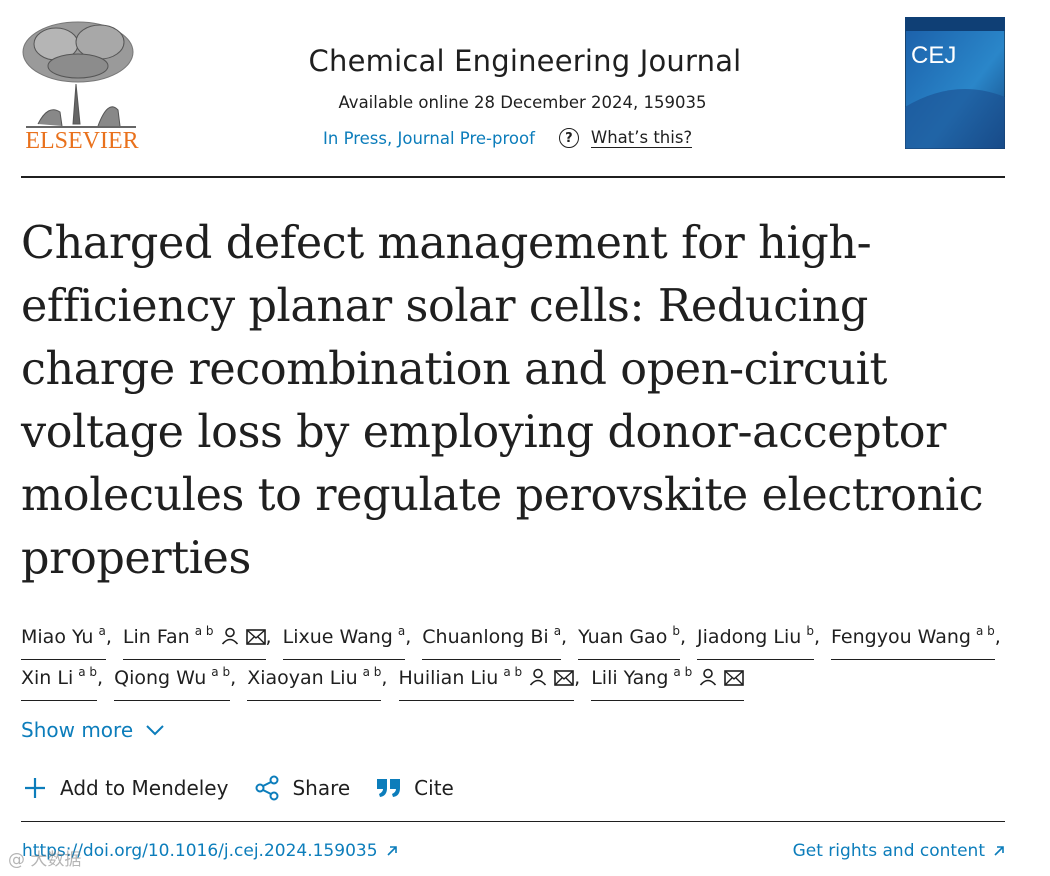  Describe the element at coordinates (525, 61) in the screenshot. I see `journal-name: Chemical Engineering Journal` at that location.